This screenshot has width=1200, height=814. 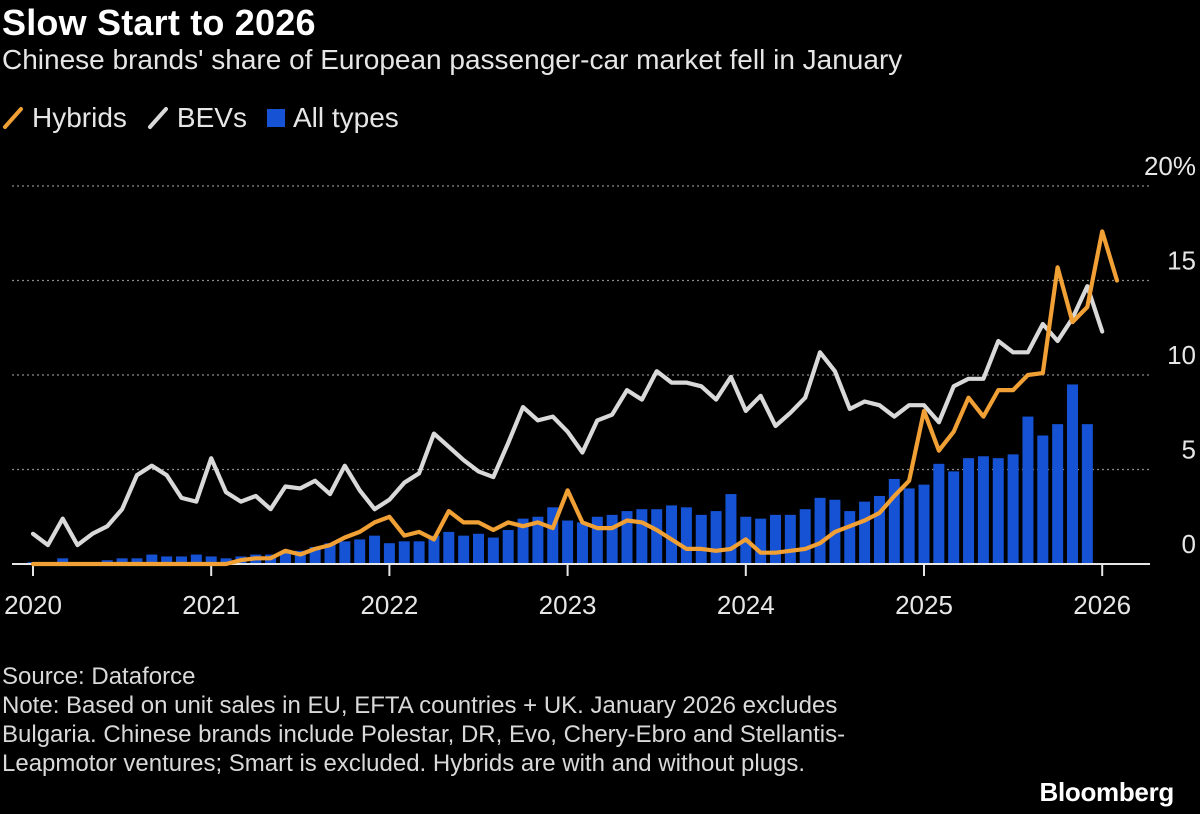 I want to click on x-tick-label: 2026, so click(x=1102, y=605).